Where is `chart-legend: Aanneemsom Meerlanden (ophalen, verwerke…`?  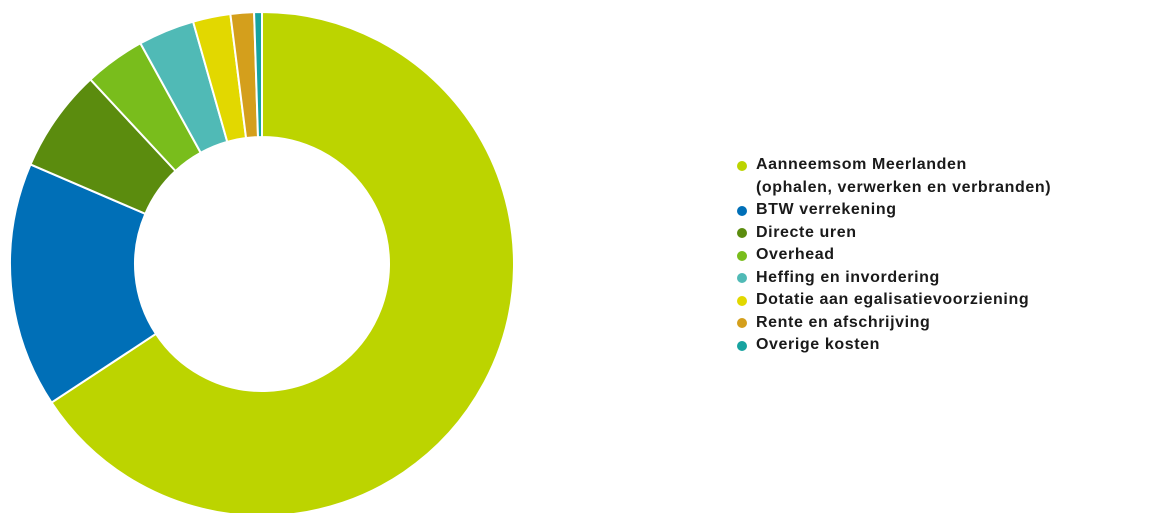
chart-legend: Aanneemsom Meerlanden (ophalen, verwerke… is located at coordinates (949, 255).